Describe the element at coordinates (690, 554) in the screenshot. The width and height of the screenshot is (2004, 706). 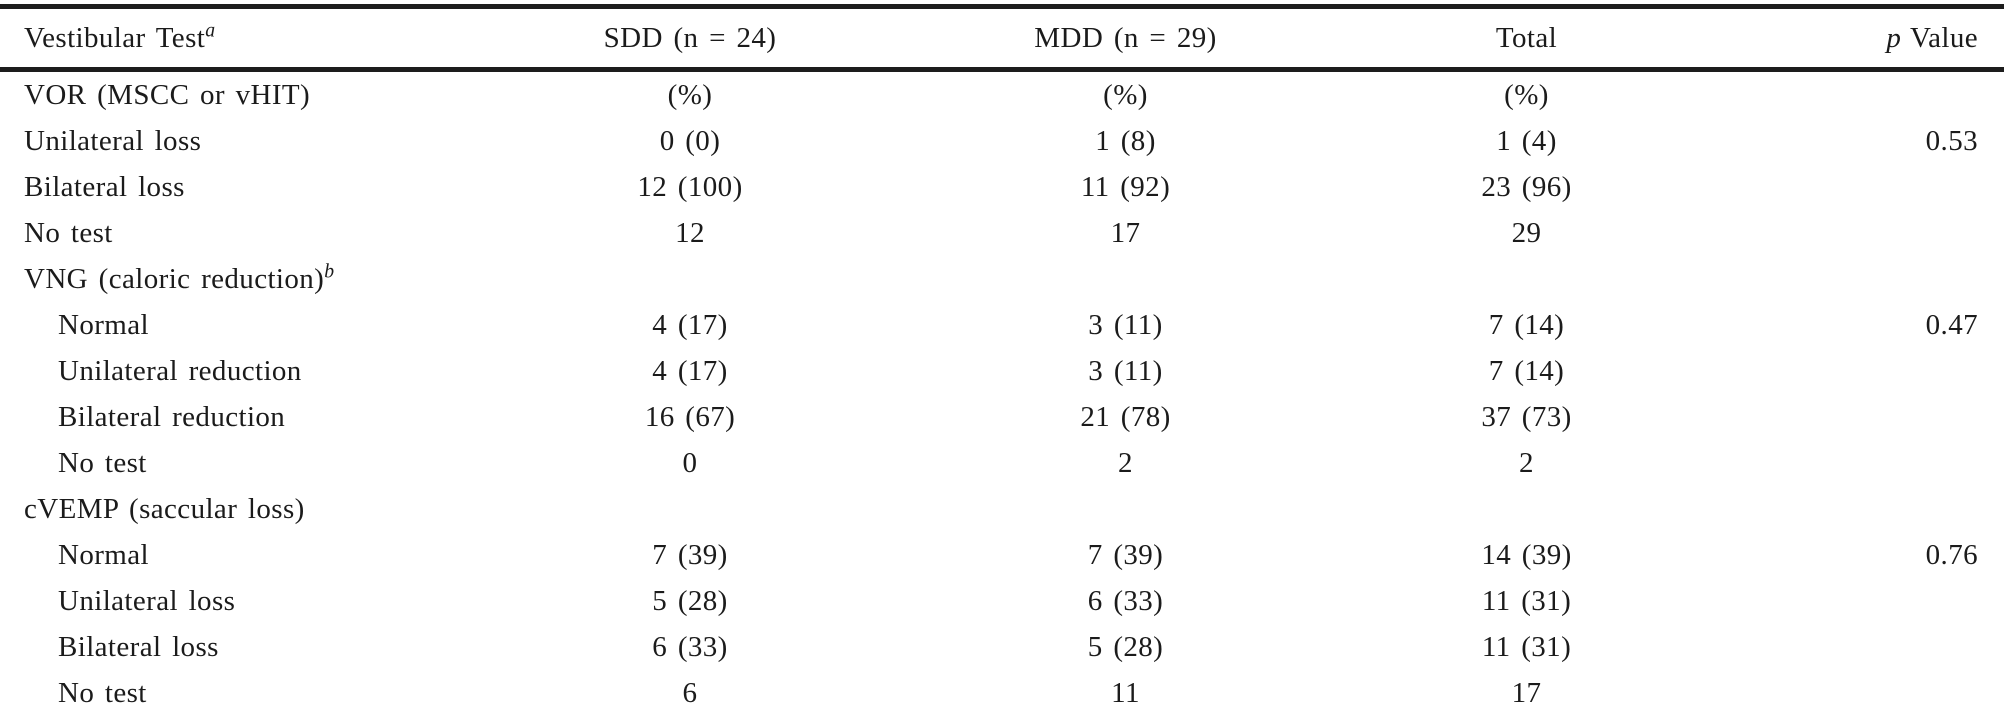
I see `cell-sdd: 7 (39)` at that location.